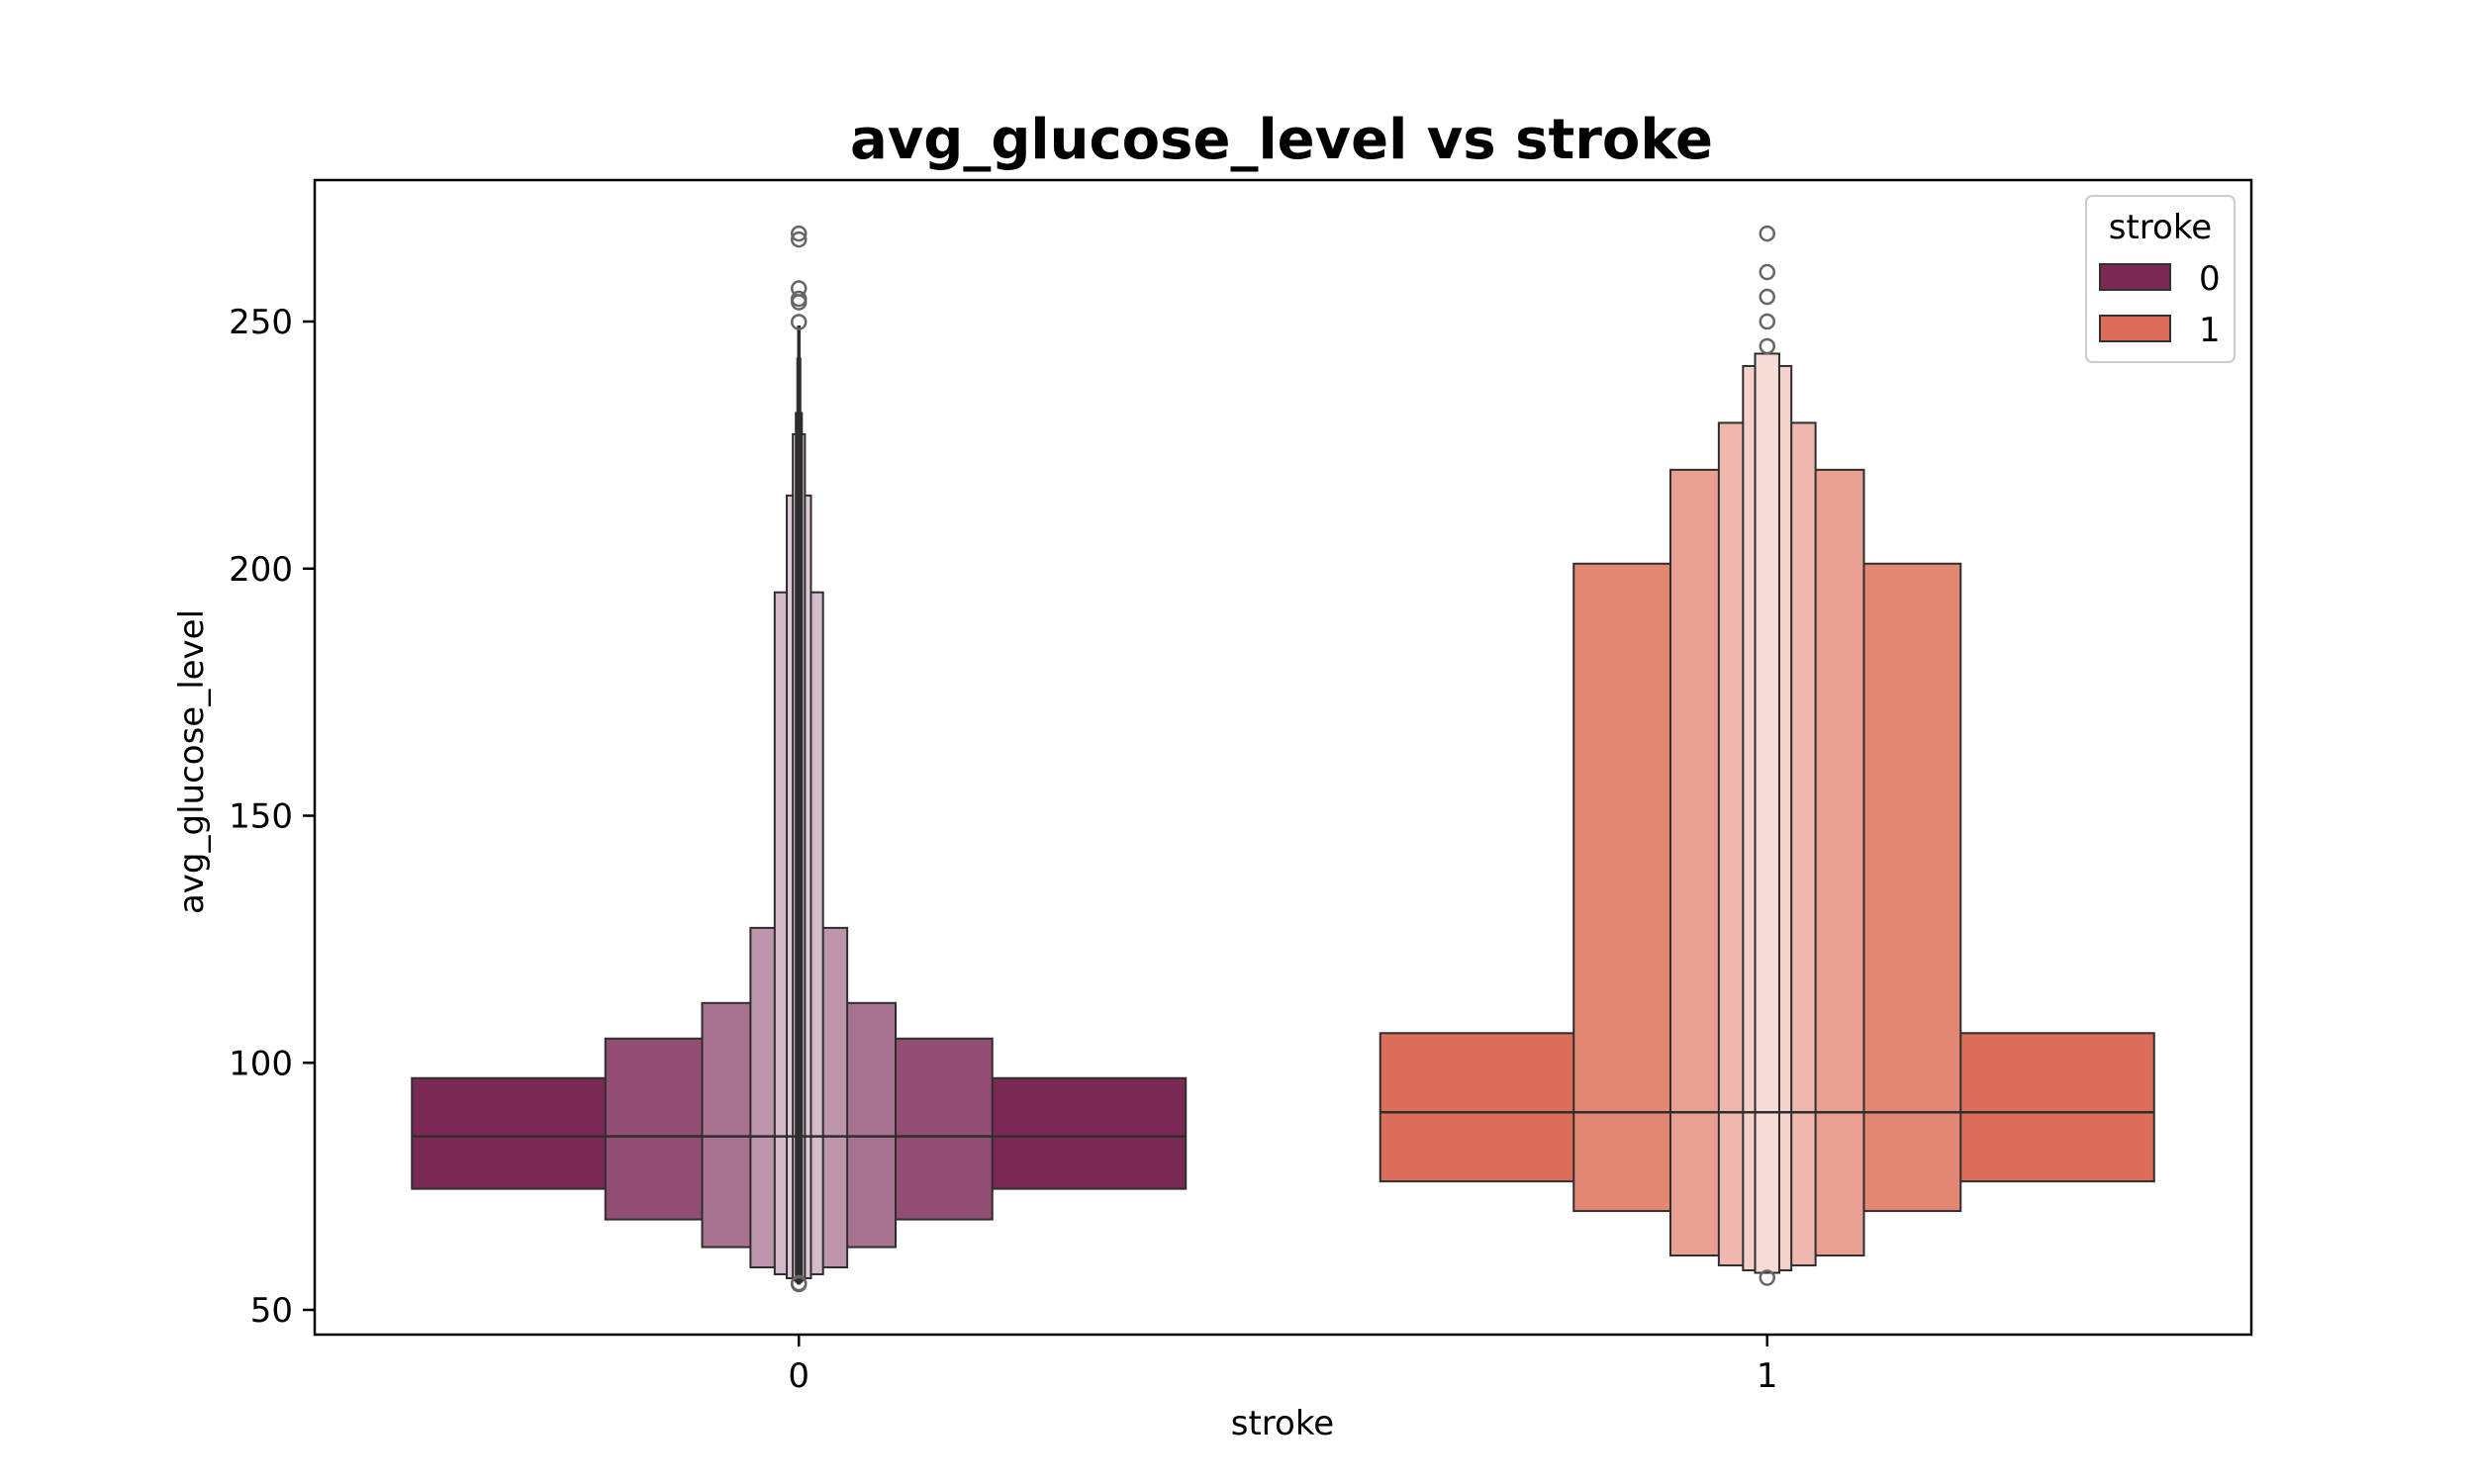  What do you see at coordinates (2210, 330) in the screenshot?
I see `legend-label-1: 1` at bounding box center [2210, 330].